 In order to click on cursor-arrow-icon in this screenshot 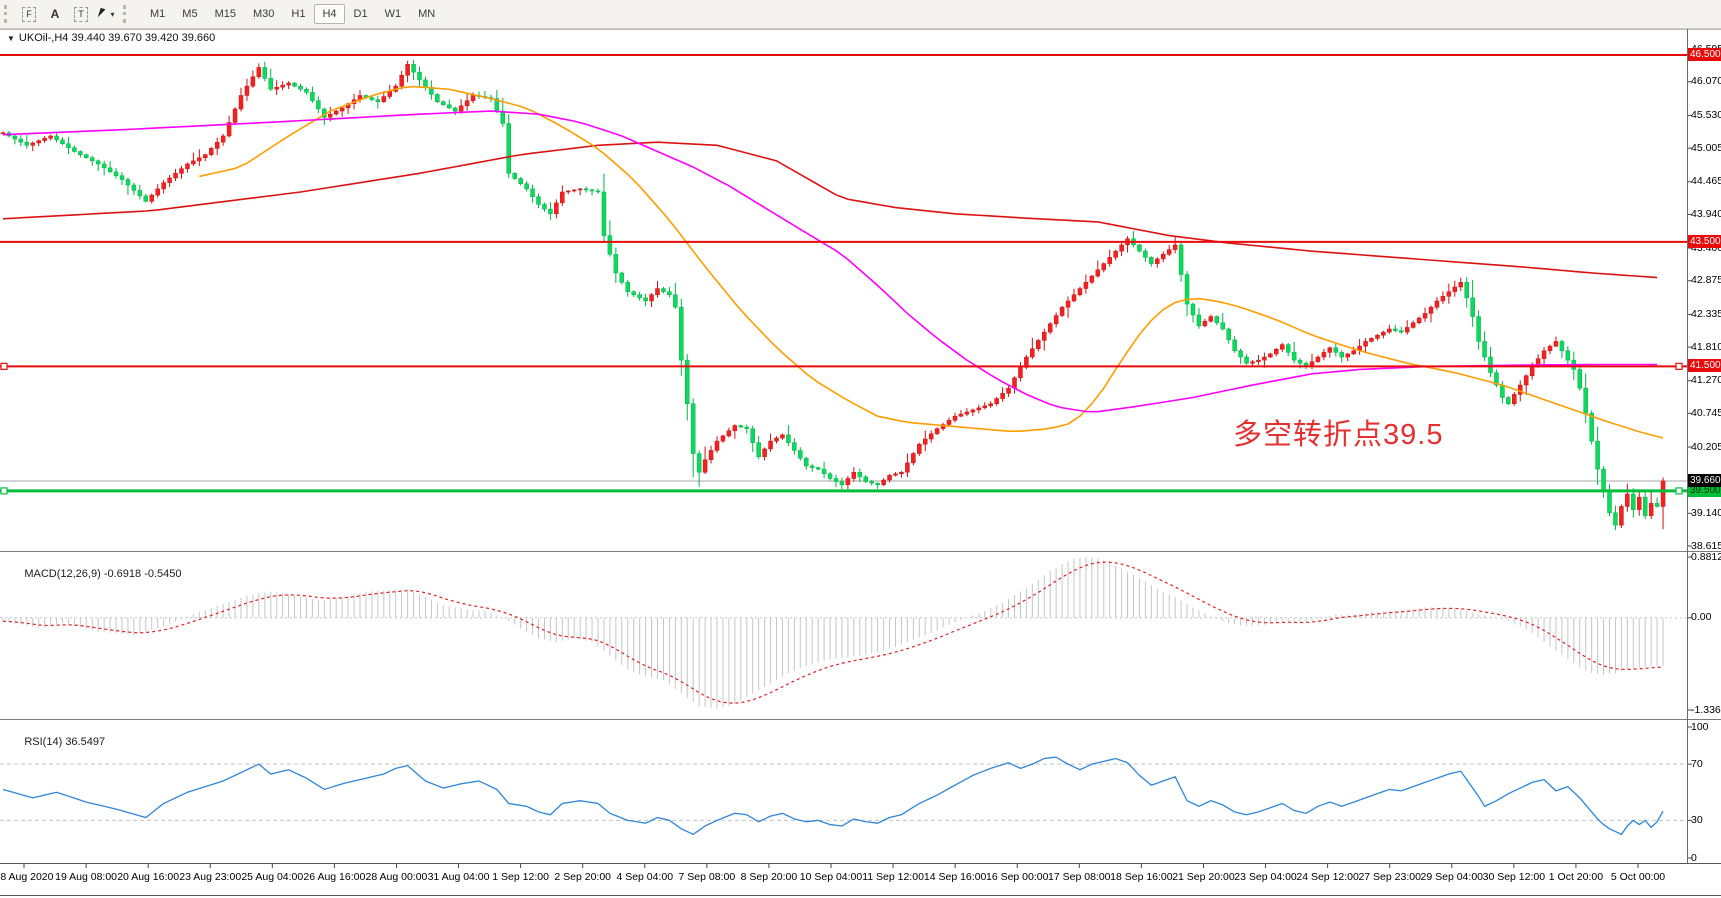, I will do `click(104, 14)`.